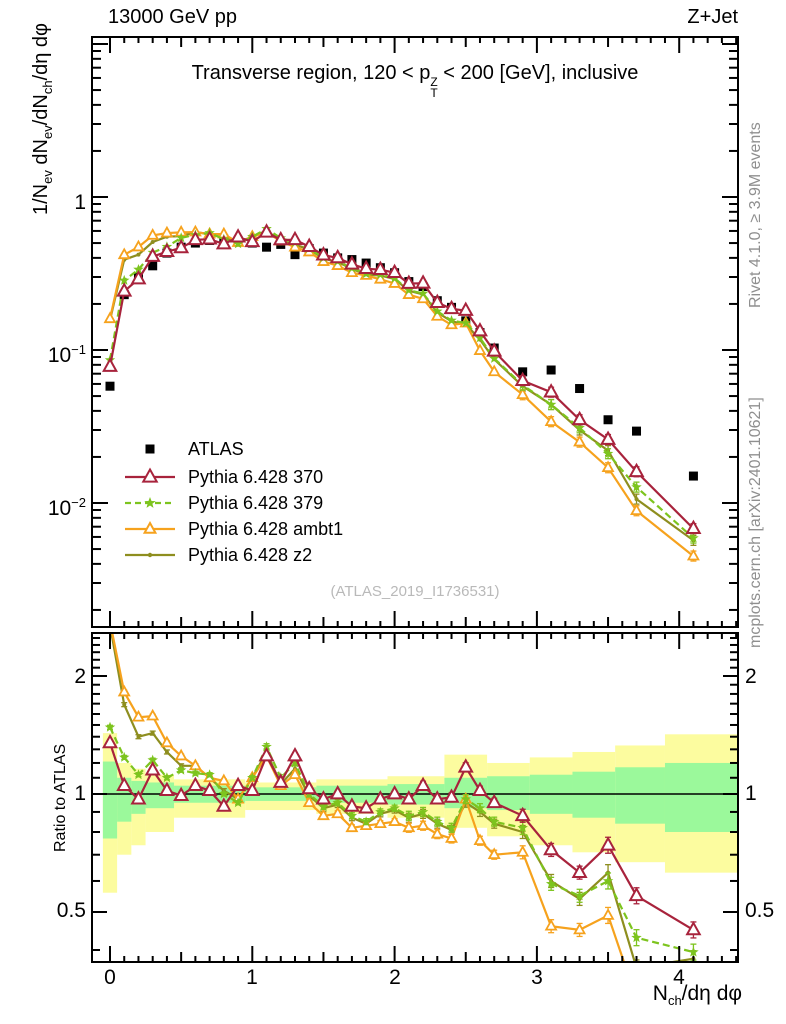 Image resolution: width=786 pixels, height=1024 pixels. I want to click on legend-label-pythia-ambt1: Pythia 6.428 ambt1, so click(266, 528).